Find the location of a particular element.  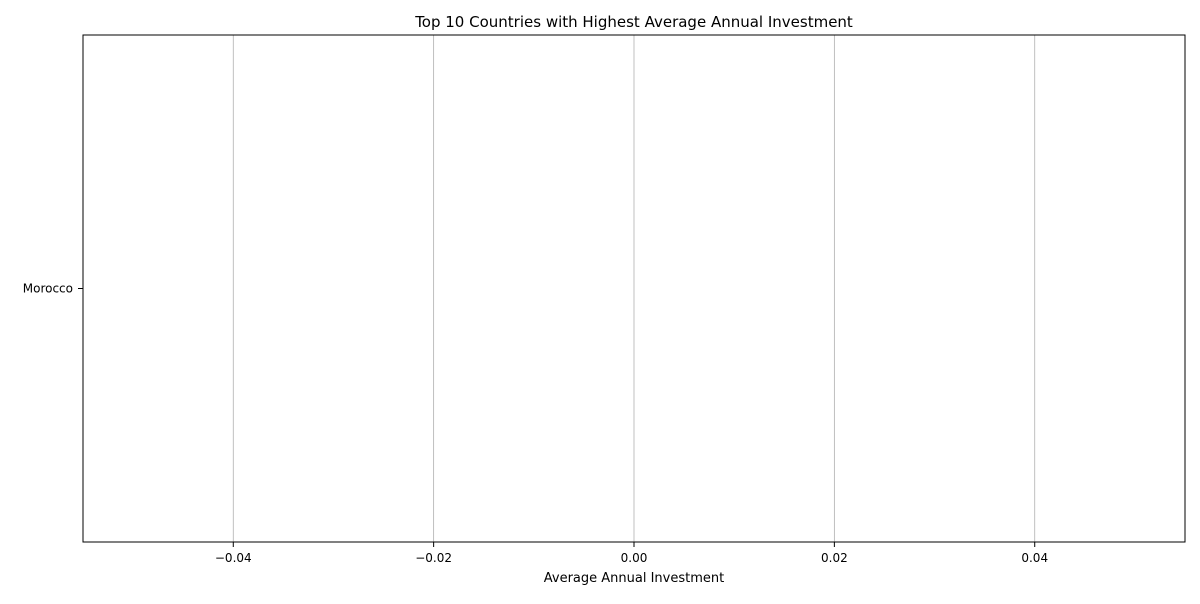

x-tick-label: 0.04 is located at coordinates (1034, 558).